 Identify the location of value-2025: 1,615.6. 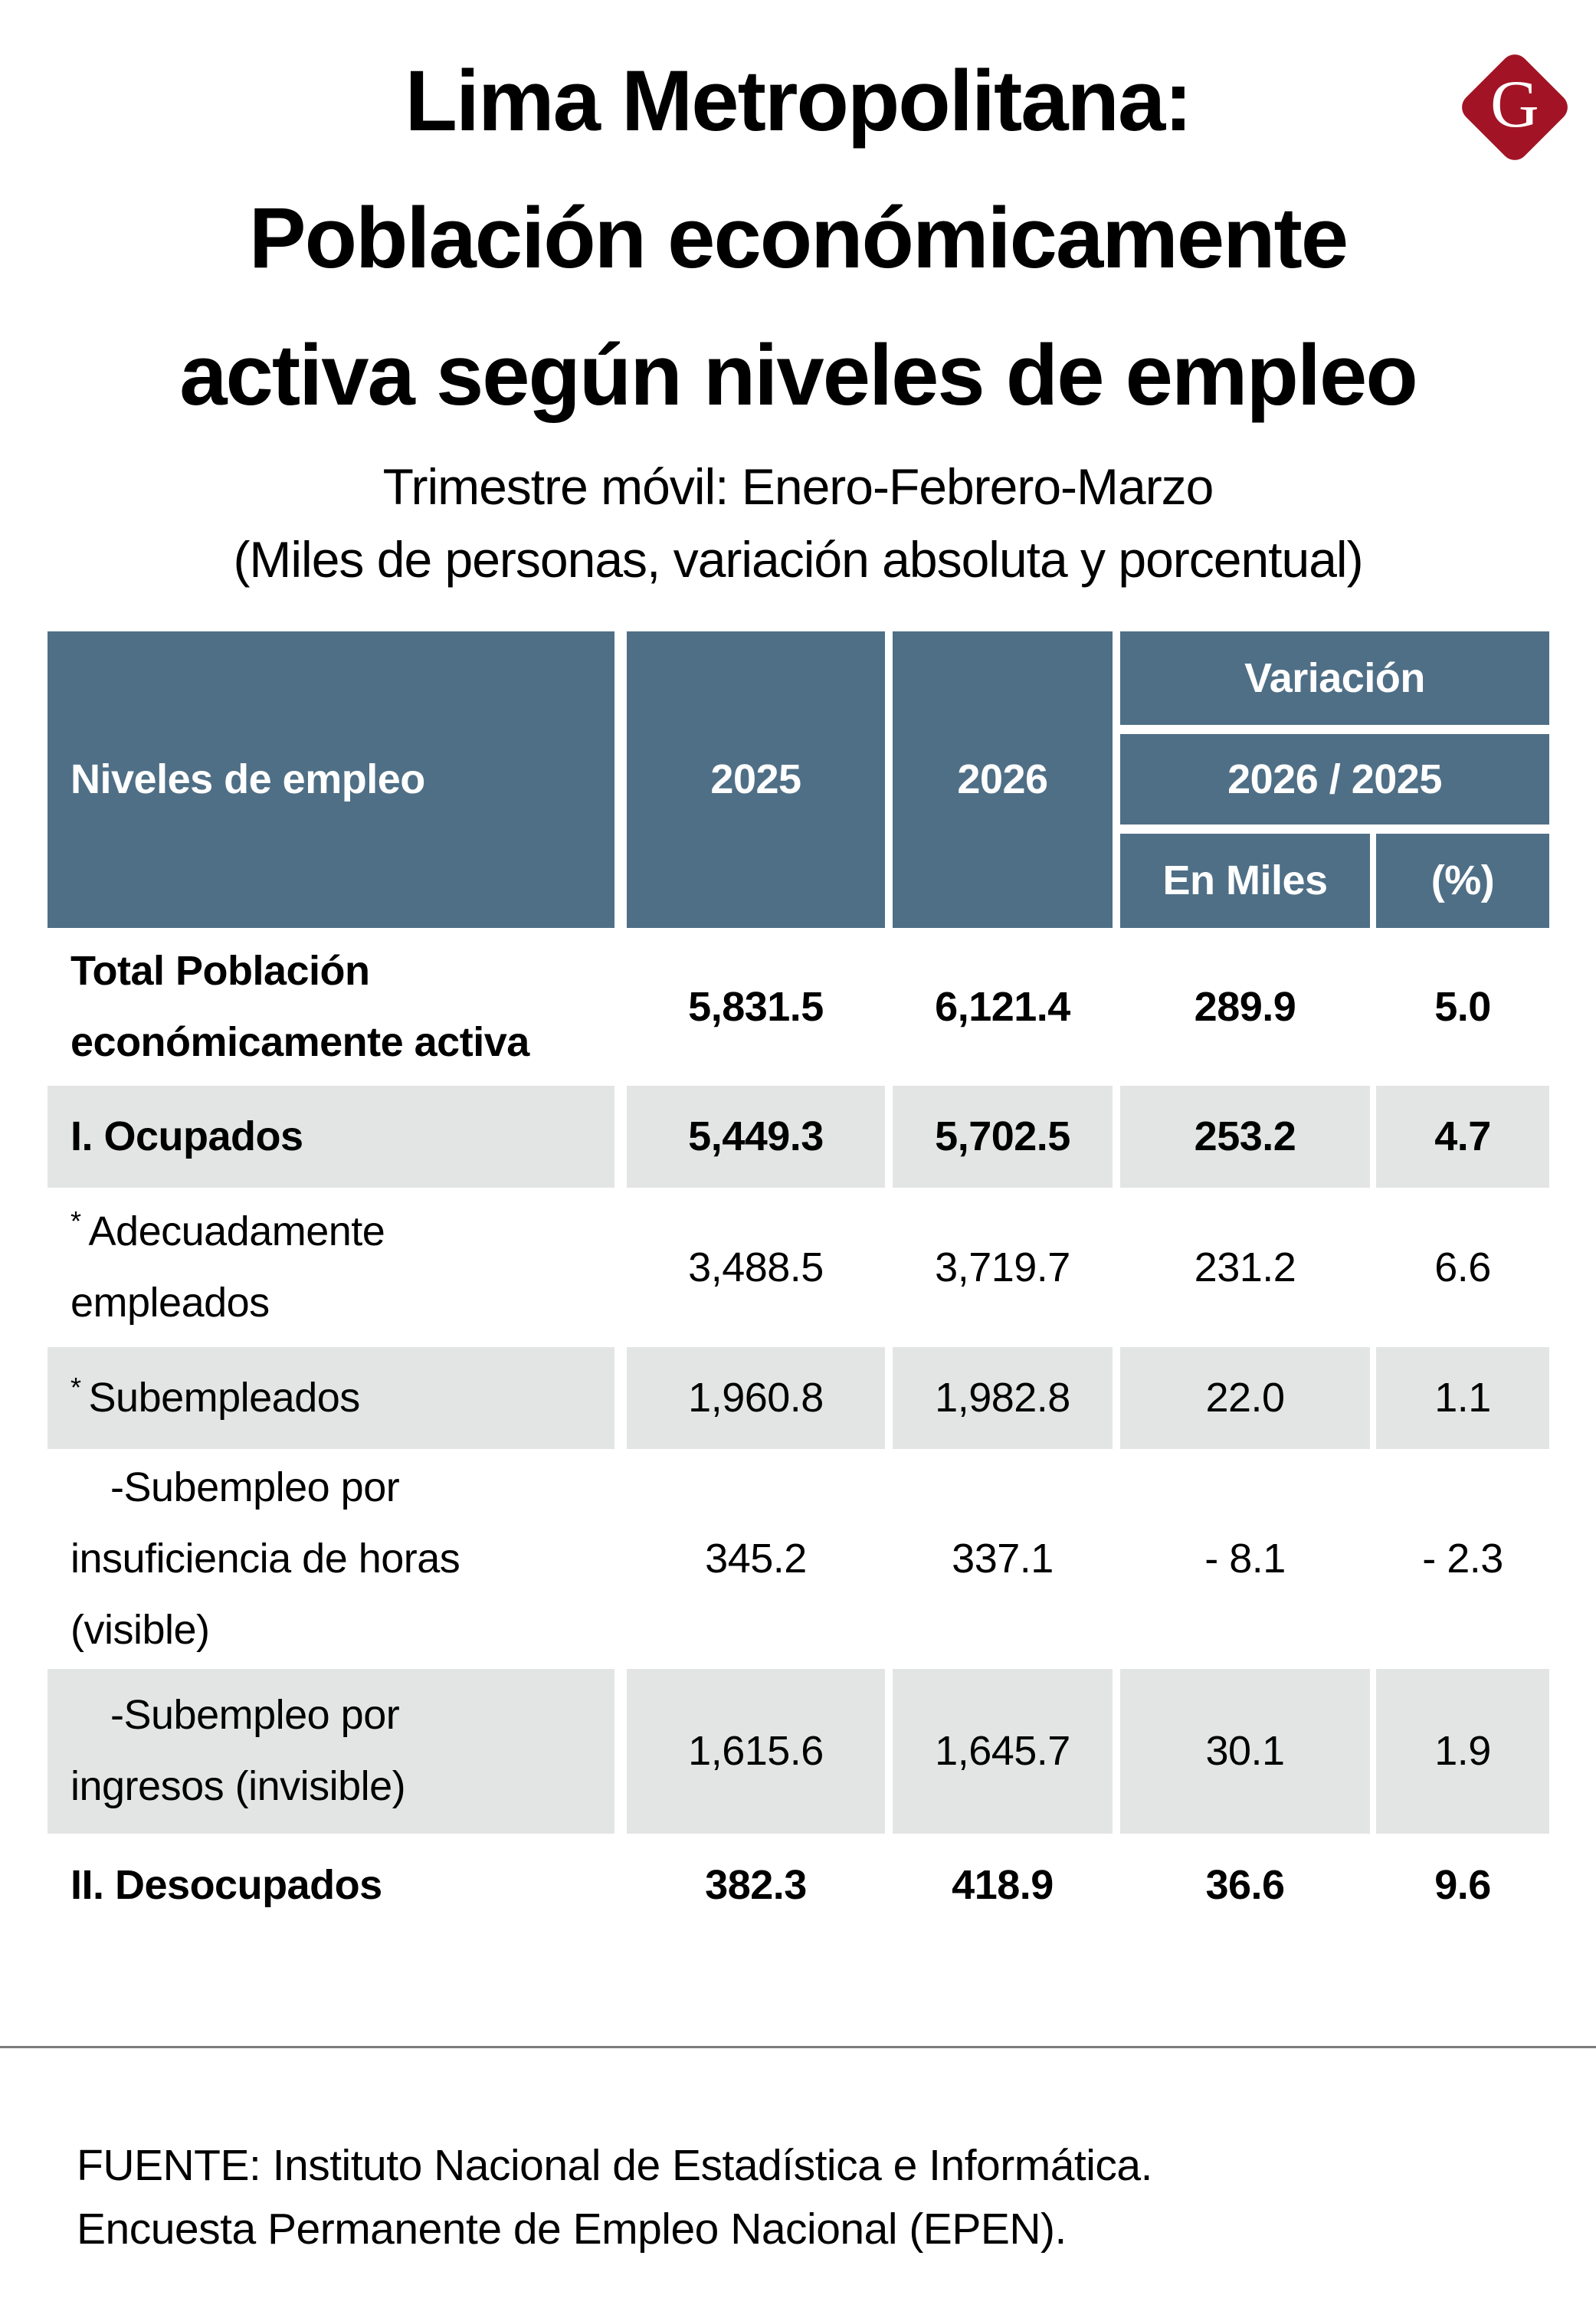
(756, 1751).